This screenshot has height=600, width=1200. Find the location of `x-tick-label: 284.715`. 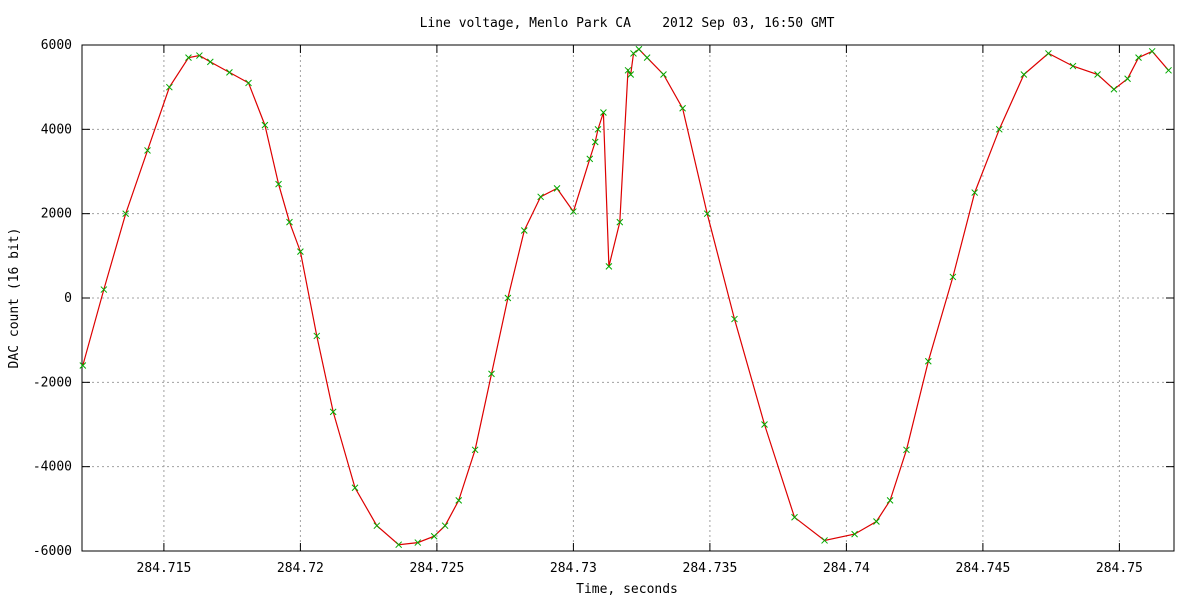

x-tick-label: 284.715 is located at coordinates (164, 568).